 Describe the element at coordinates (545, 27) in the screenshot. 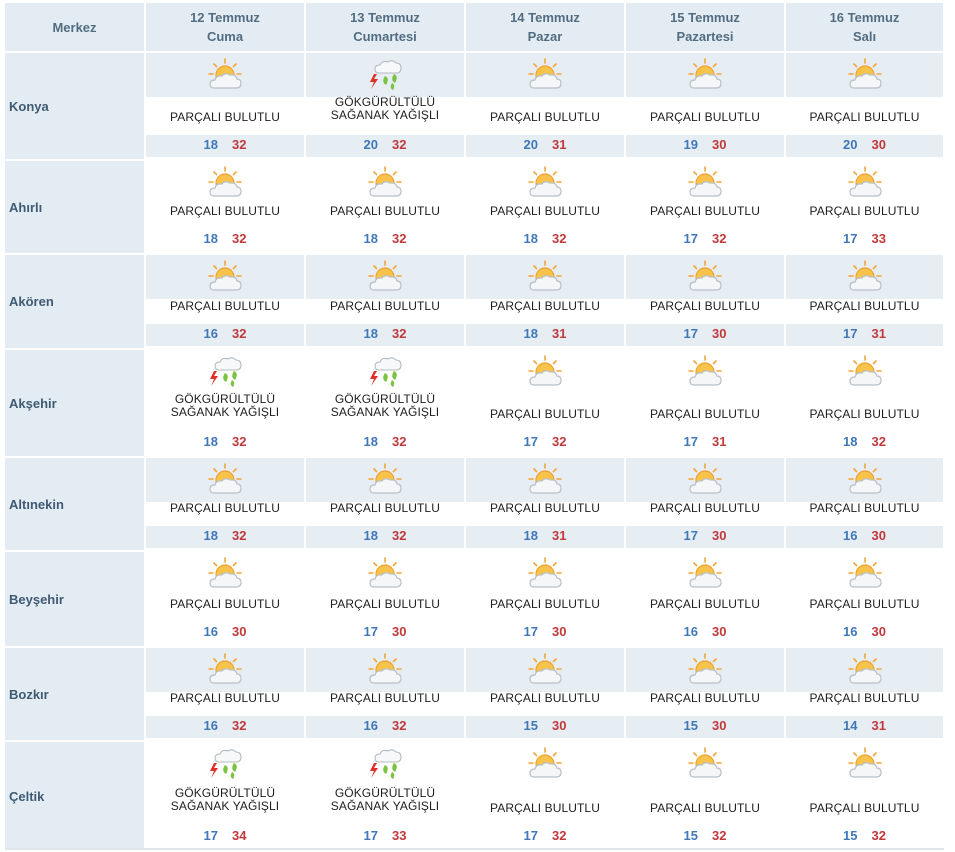

I see `day-header: 14 Temmuz Pazar` at that location.